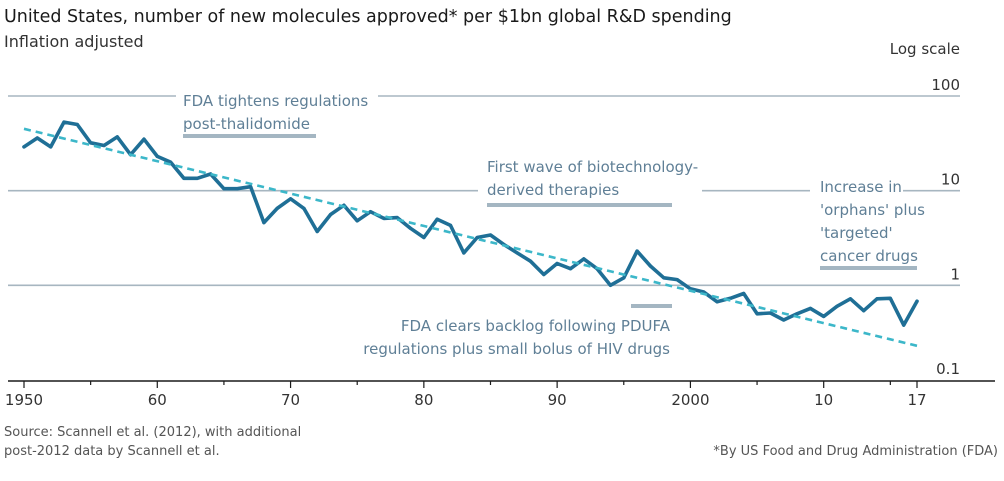 The height and width of the screenshot is (481, 1004). What do you see at coordinates (490, 235) in the screenshot?
I see `data-point-1985` at bounding box center [490, 235].